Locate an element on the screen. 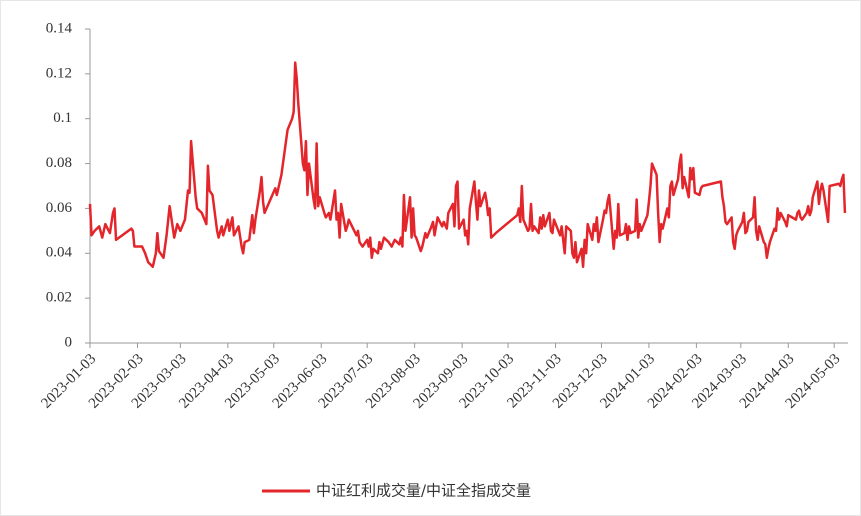  y-tick-label: 0.06 is located at coordinates (59, 208).